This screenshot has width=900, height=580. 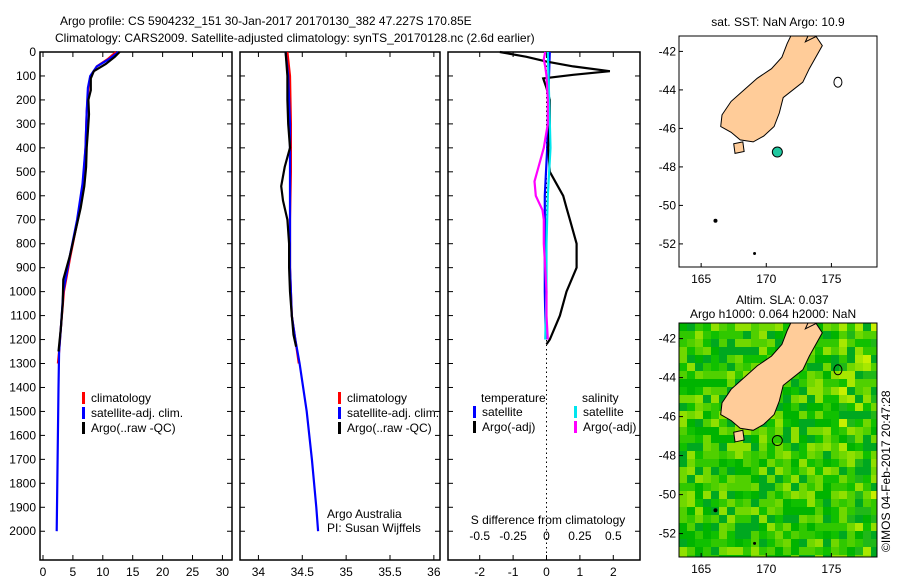 What do you see at coordinates (668, 378) in the screenshot?
I see `y-tick-label: -44` at bounding box center [668, 378].